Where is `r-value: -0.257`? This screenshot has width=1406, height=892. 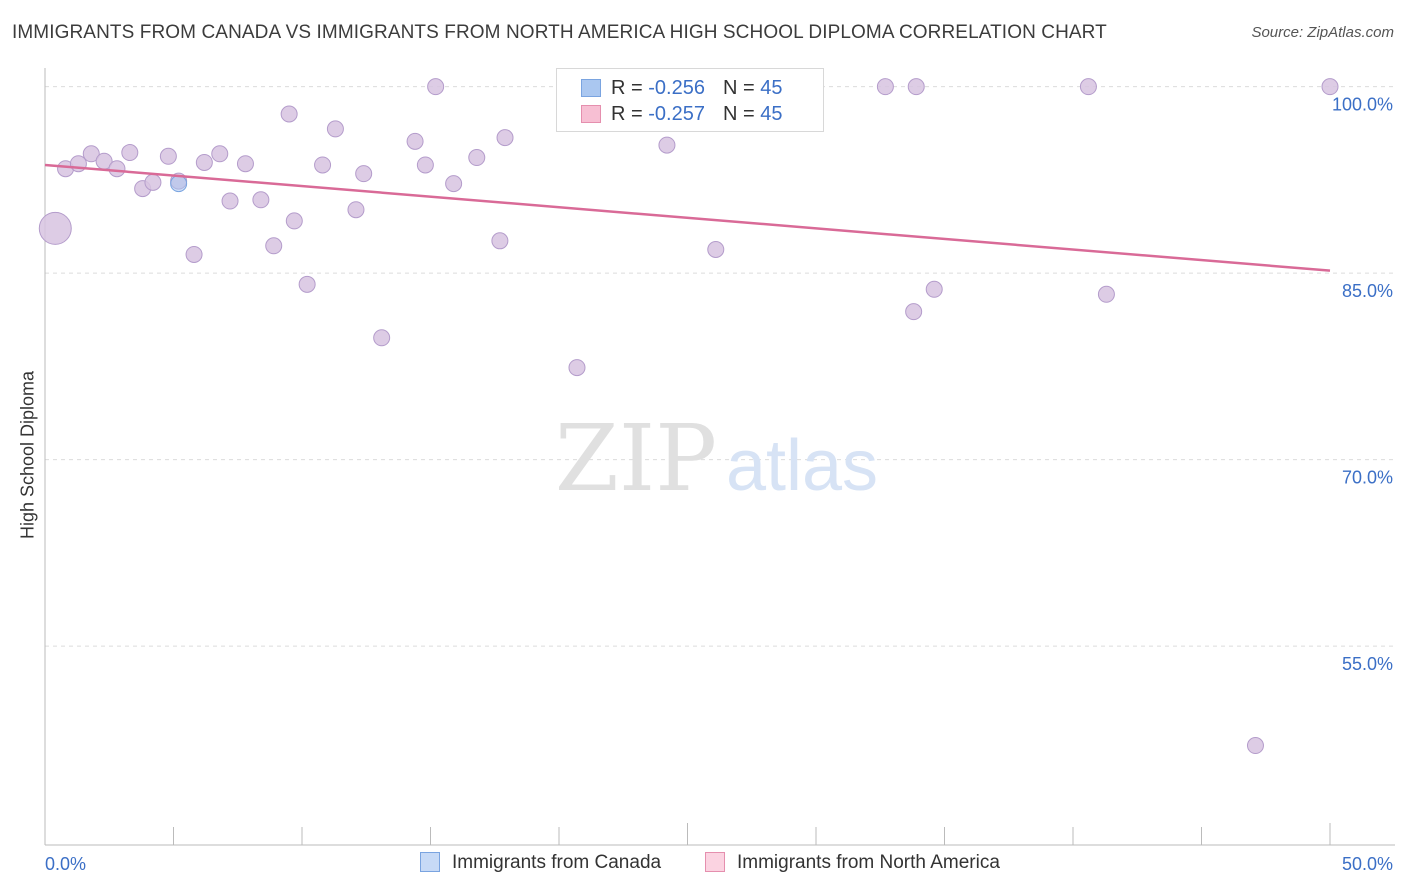 r-value: -0.257 is located at coordinates (676, 114).